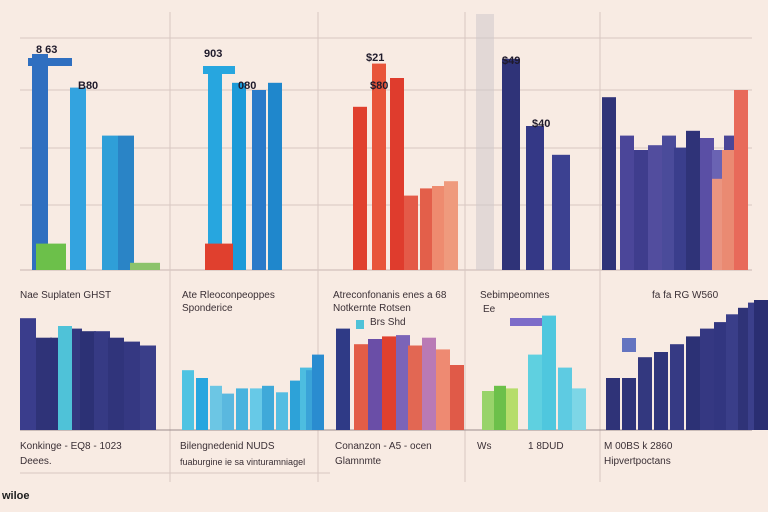 This screenshot has width=768, height=512. Describe the element at coordinates (383, 446) in the screenshot. I see `panel-footer: Conanzon - A5 - ocen` at that location.